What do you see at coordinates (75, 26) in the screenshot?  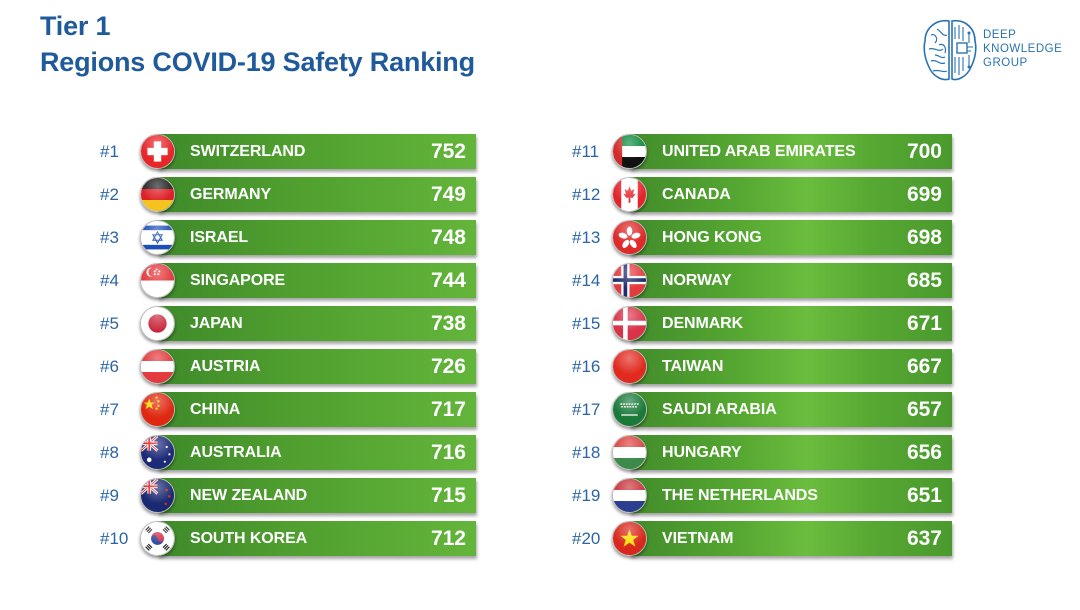 I see `title-tier: Tier 1` at bounding box center [75, 26].